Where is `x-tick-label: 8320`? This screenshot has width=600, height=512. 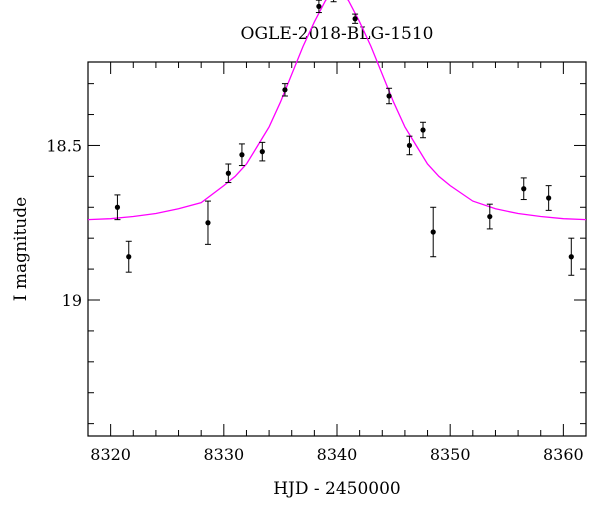
x-tick-label: 8320 is located at coordinates (110, 454).